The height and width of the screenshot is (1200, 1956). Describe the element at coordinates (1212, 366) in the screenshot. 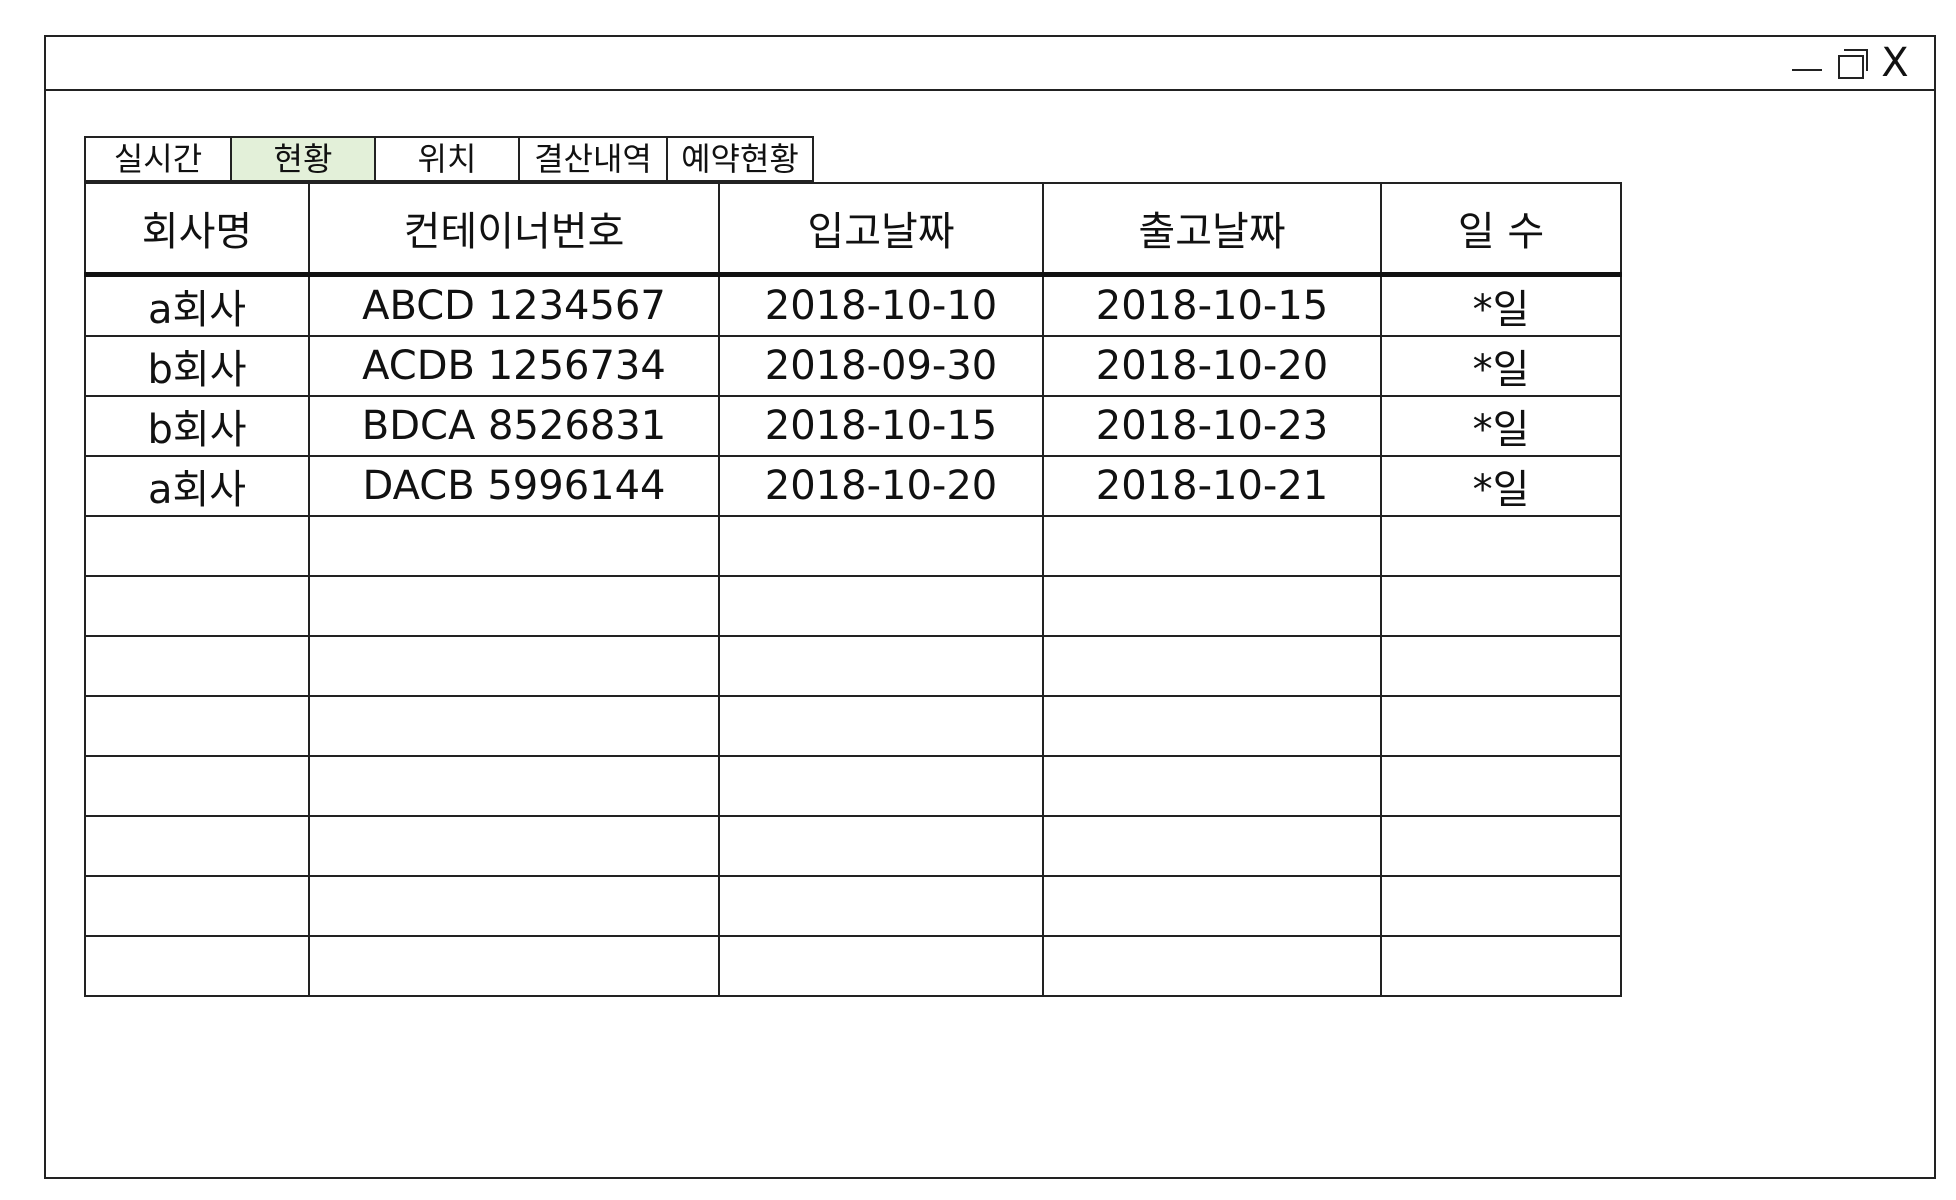

I see `cell-out-date: 2018-10-20` at that location.